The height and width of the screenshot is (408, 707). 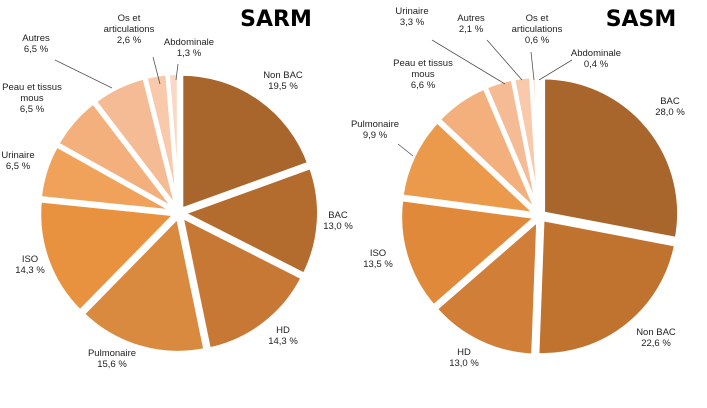 What do you see at coordinates (423, 85) in the screenshot?
I see `sasm-value-peau-et-tissus-mous: 6,6 %` at bounding box center [423, 85].